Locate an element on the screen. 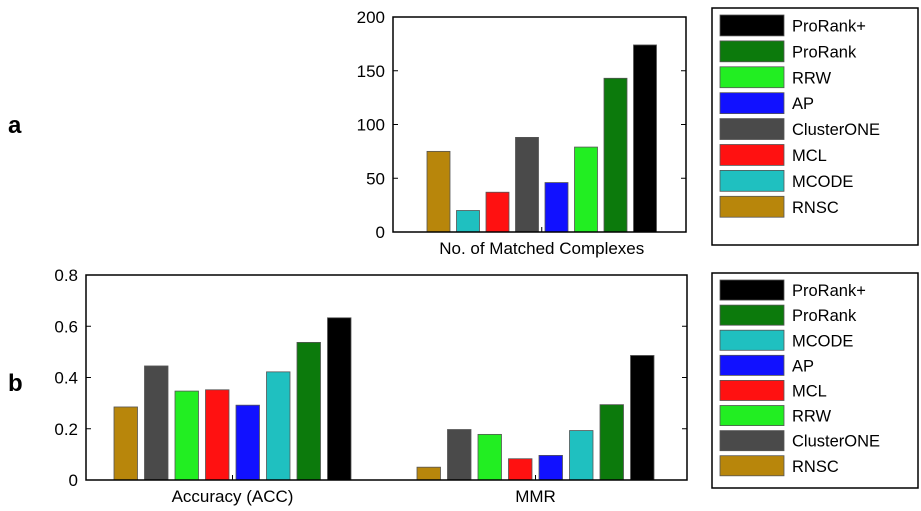  y-tick-label-b: 0.6 is located at coordinates (66, 326).